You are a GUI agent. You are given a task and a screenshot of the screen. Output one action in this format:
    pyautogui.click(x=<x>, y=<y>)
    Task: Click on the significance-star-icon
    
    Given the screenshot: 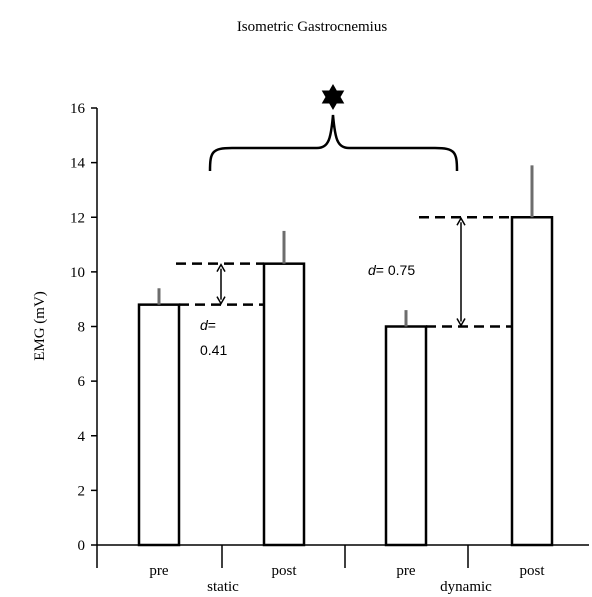 What is the action you would take?
    pyautogui.click(x=333, y=100)
    